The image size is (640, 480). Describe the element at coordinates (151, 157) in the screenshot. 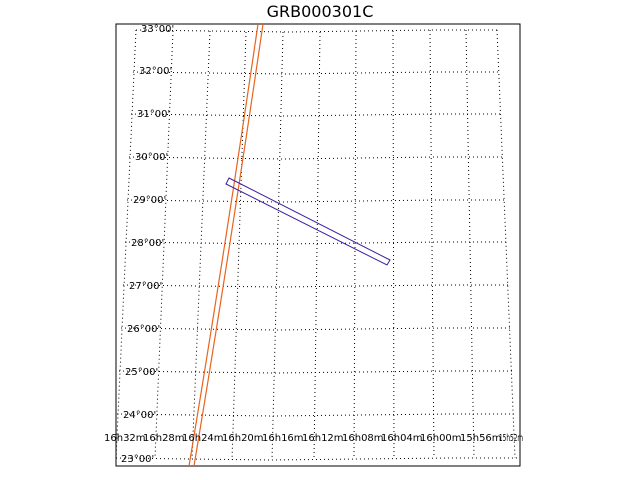

I see `dec-label: 30°00'` at that location.